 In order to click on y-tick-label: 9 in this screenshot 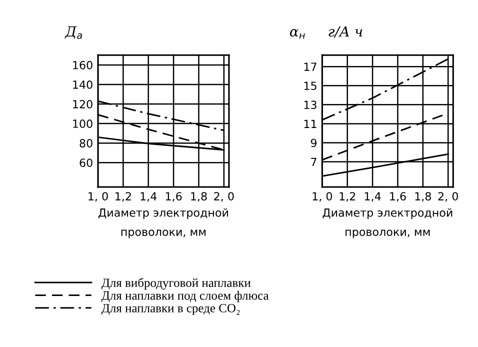, I will do `click(313, 143)`.